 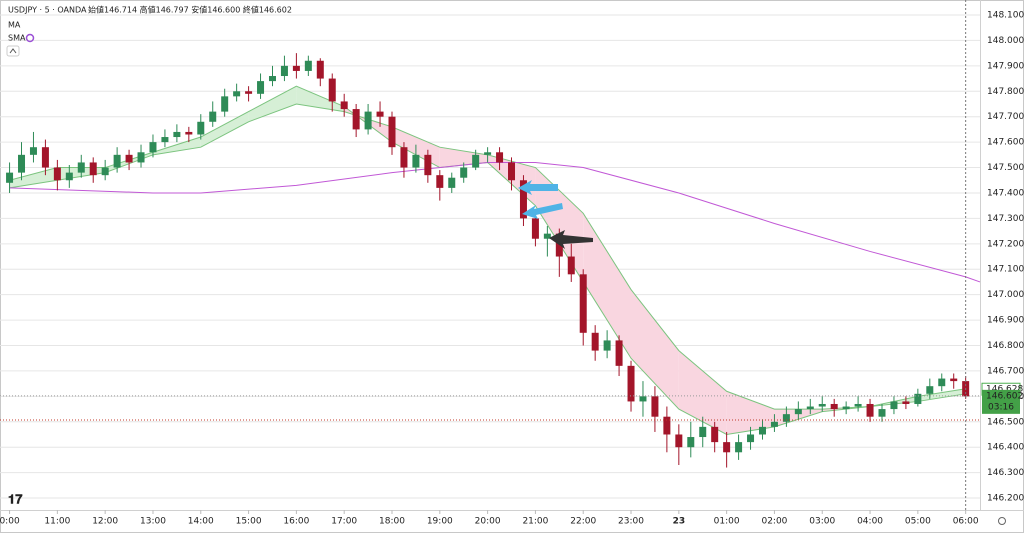 I want to click on y-tick-label: 147.400, so click(x=1005, y=193).